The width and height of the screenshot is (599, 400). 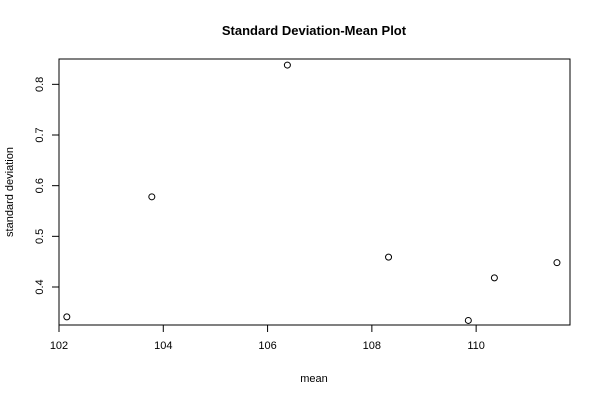 I want to click on y-tick-label: 0.5, so click(x=40, y=236).